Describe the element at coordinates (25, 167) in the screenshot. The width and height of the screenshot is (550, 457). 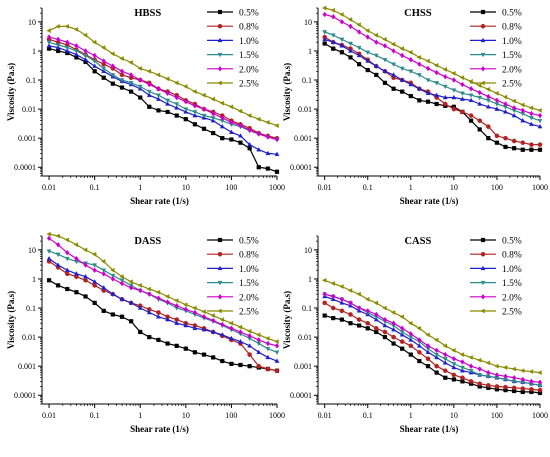
I see `y-tick-label: 0.0001` at that location.